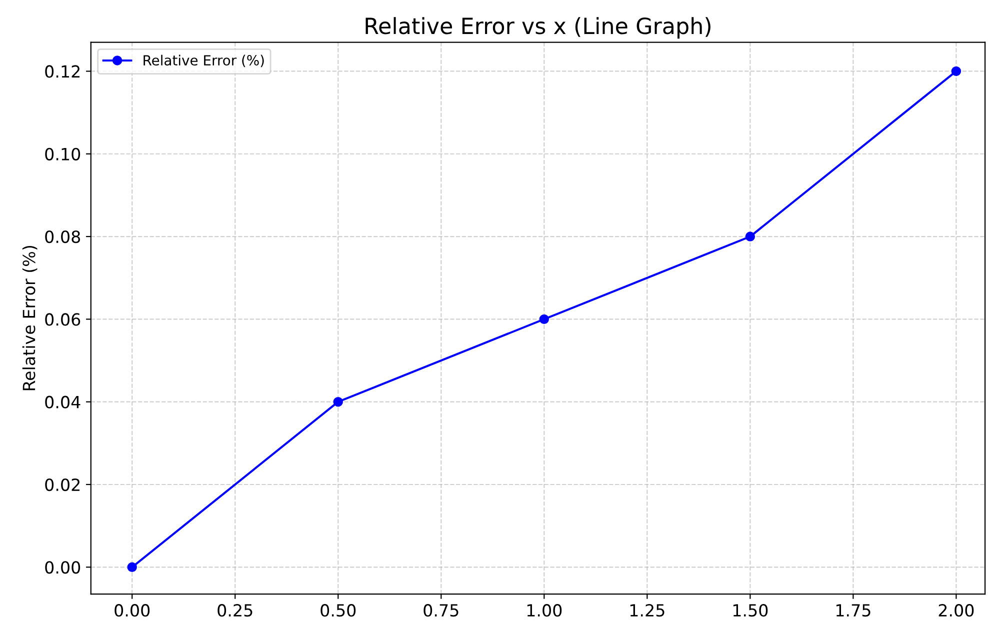 The image size is (988, 622). What do you see at coordinates (204, 61) in the screenshot?
I see `legend-label: Relative Error (%)` at bounding box center [204, 61].